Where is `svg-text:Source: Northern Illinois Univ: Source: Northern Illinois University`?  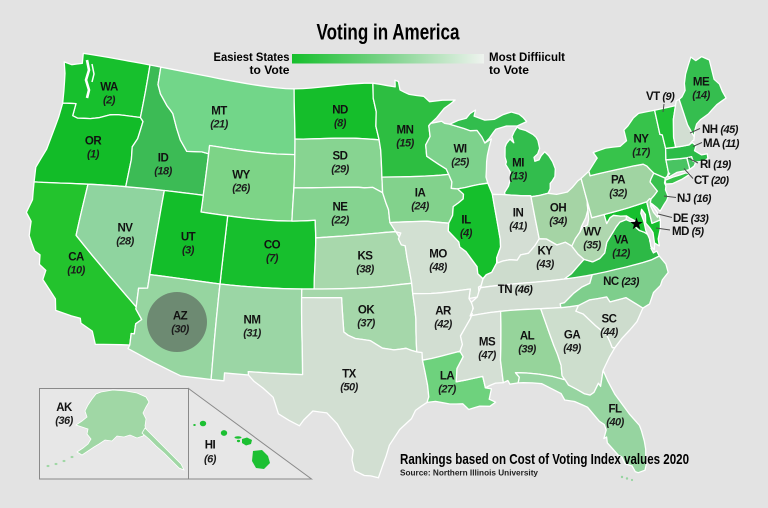 svg-text:Source: Northern Illinois Univ: Source: Northern Illinois University is located at coordinates (469, 473).